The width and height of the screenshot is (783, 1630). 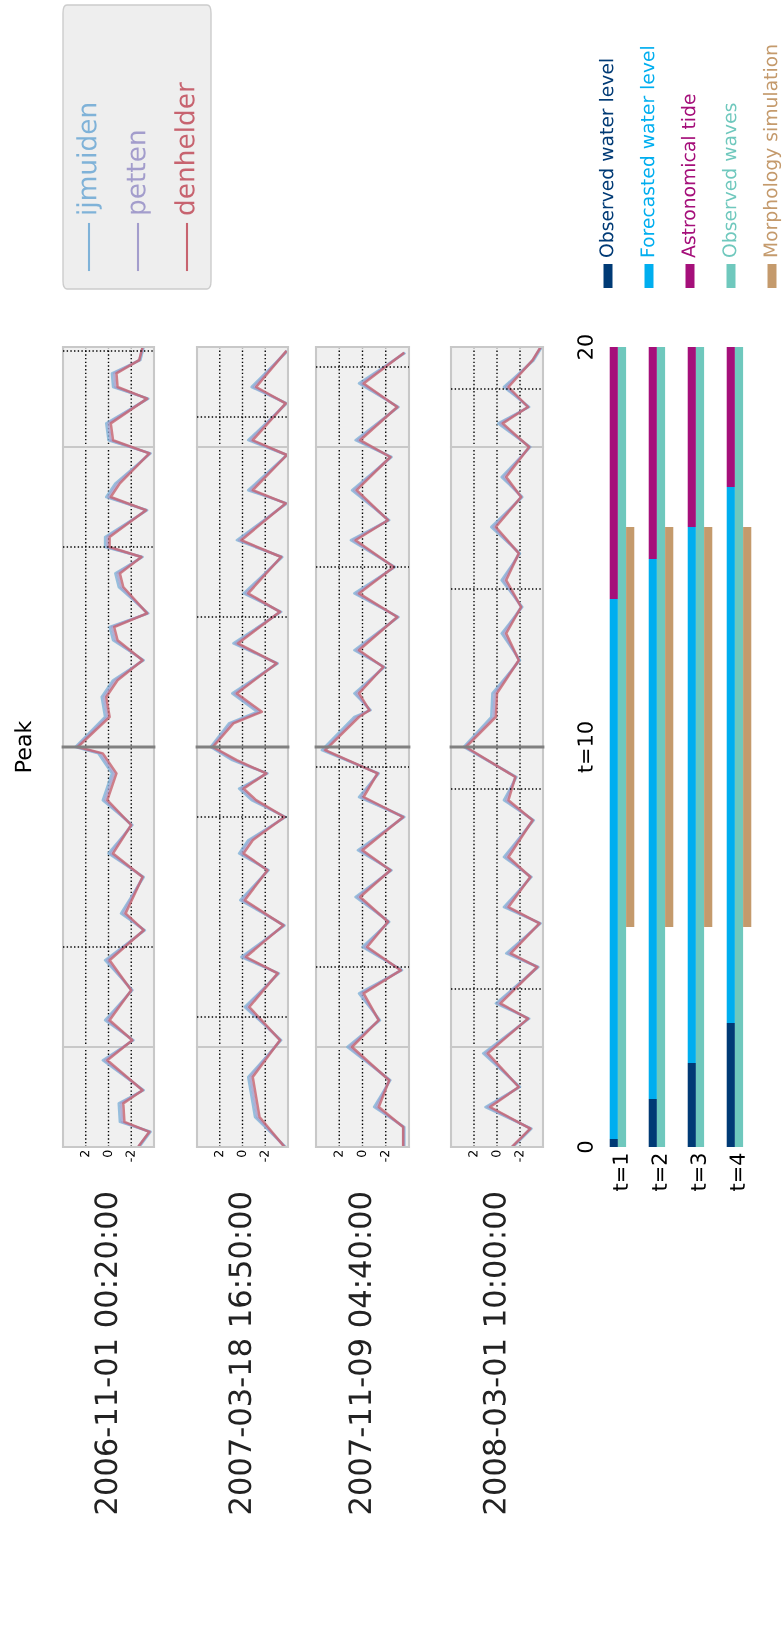 What do you see at coordinates (729, 180) in the screenshot?
I see `text: Observed waves` at bounding box center [729, 180].